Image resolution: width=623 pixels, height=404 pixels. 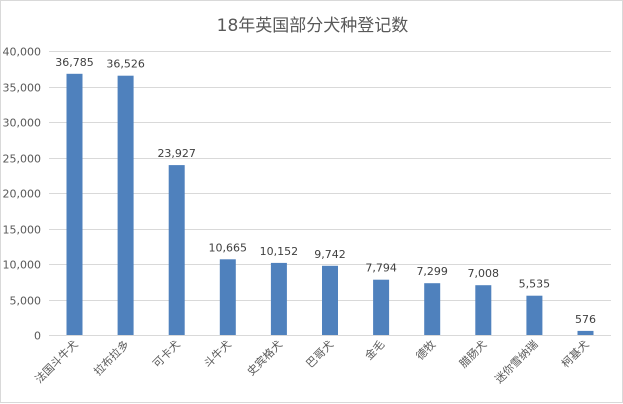 I want to click on y-tick-label: 15,000, so click(x=22, y=230).